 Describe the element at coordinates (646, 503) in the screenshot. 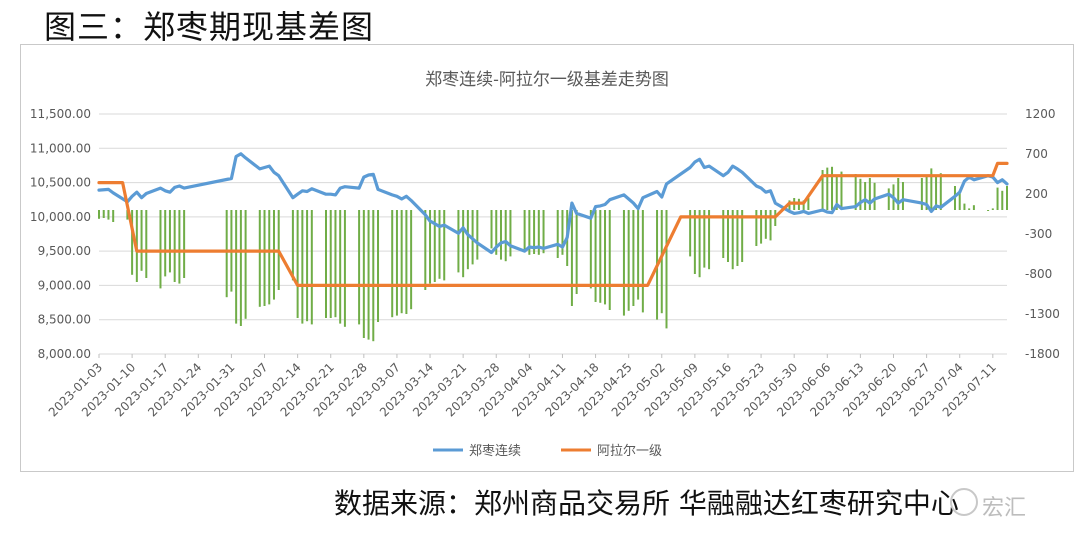

I see `data-source: 数据来源：郑州商品交易所 华融融达红枣研究中心` at that location.